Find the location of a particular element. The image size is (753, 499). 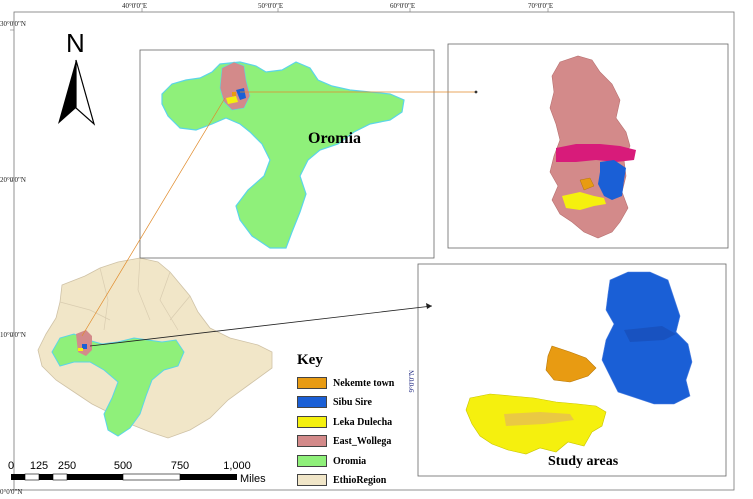

scale-tick-250: 250 is located at coordinates (67, 466).